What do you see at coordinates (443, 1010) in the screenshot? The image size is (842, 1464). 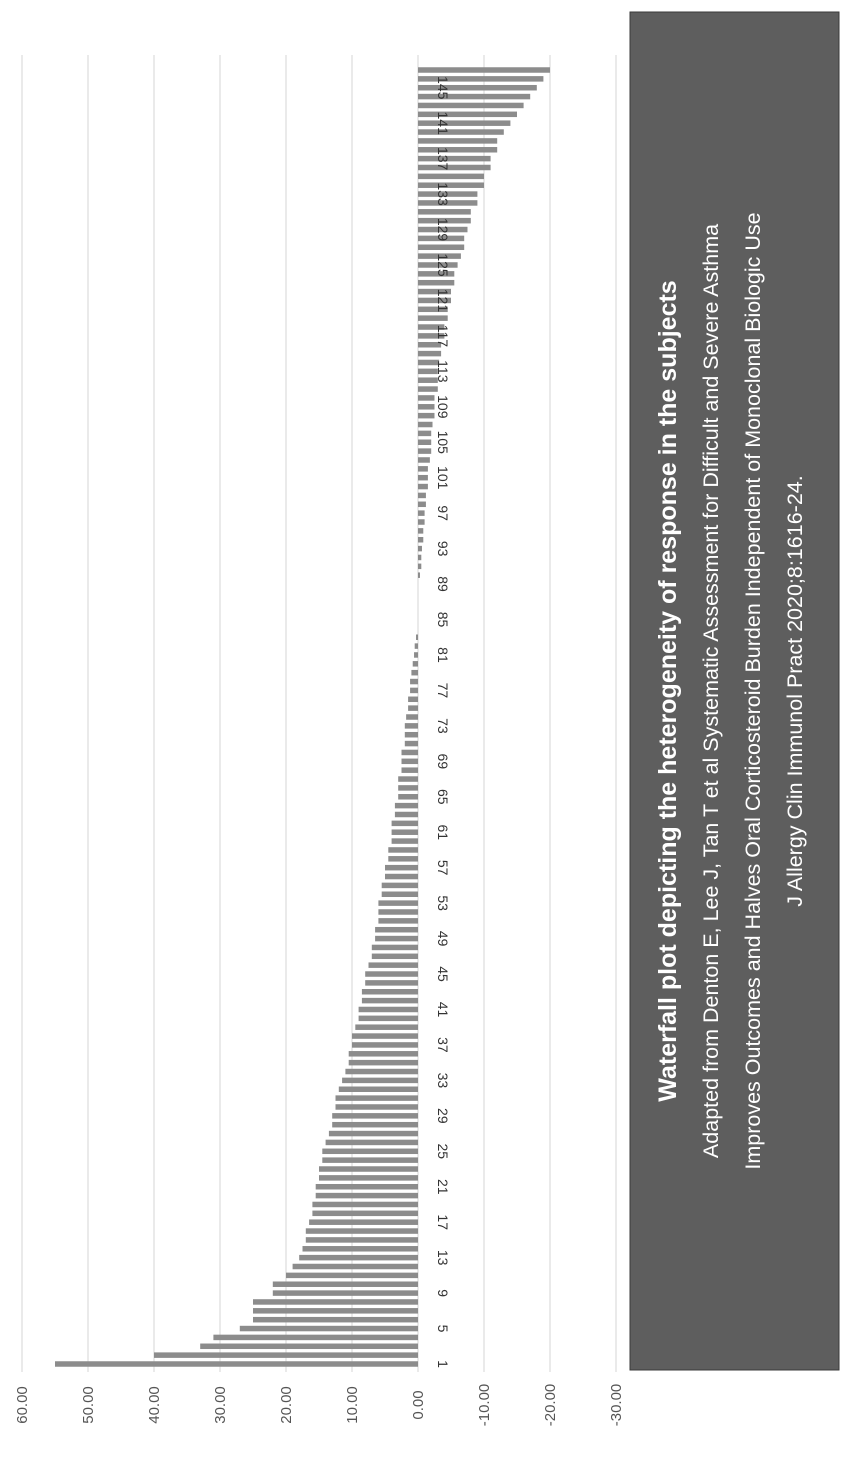 I see `category-tick-label: 41` at bounding box center [443, 1010].